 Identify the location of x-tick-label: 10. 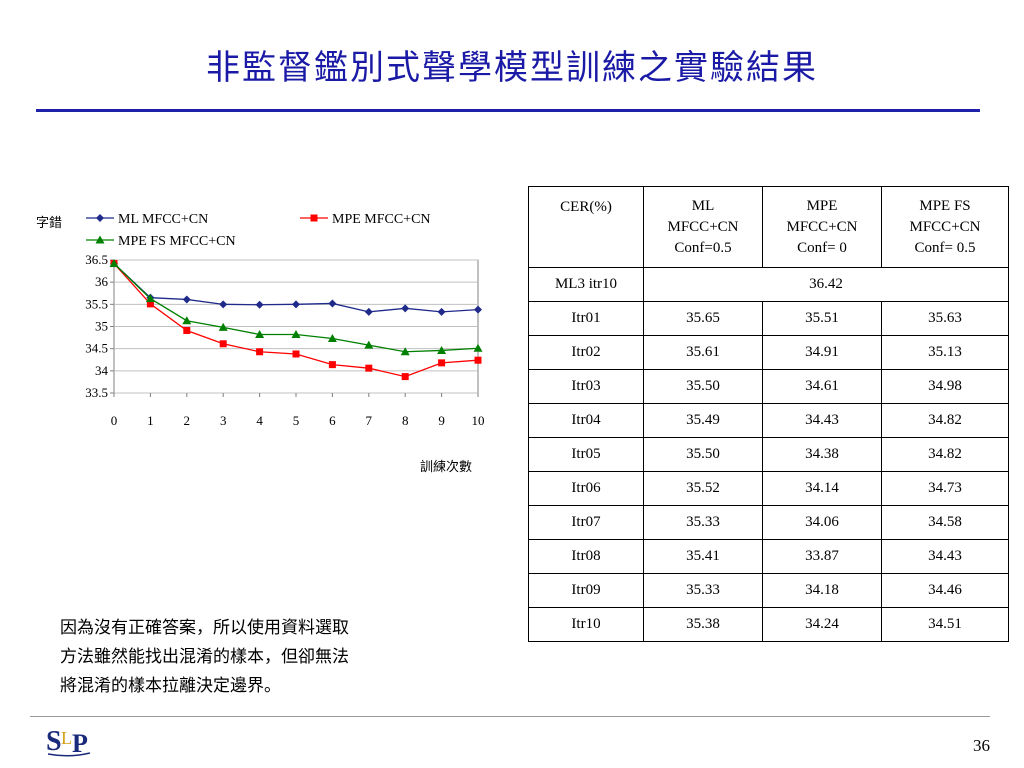
(478, 420).